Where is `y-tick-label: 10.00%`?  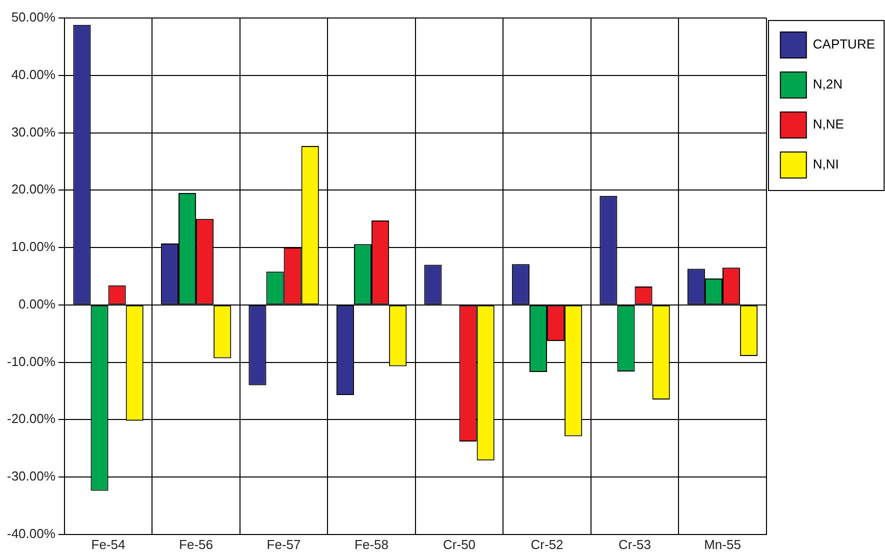 y-tick-label: 10.00% is located at coordinates (33, 246).